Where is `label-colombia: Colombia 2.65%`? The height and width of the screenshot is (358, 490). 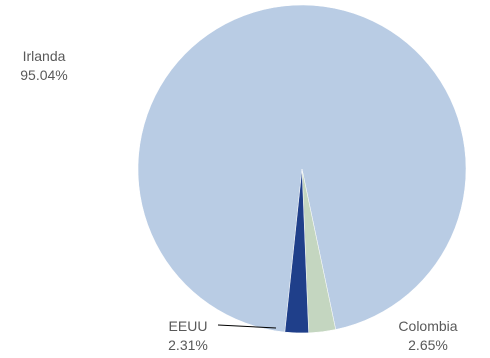 label-colombia: Colombia 2.65% is located at coordinates (427, 335).